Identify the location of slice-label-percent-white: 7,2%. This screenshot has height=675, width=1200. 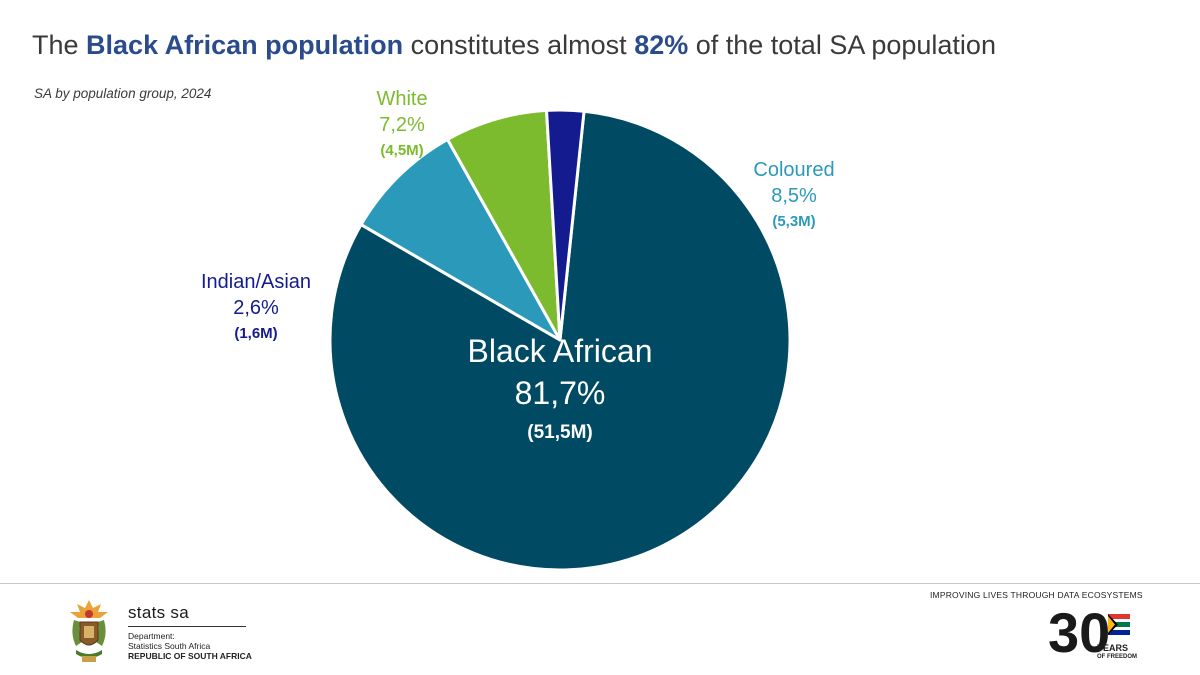
(402, 125).